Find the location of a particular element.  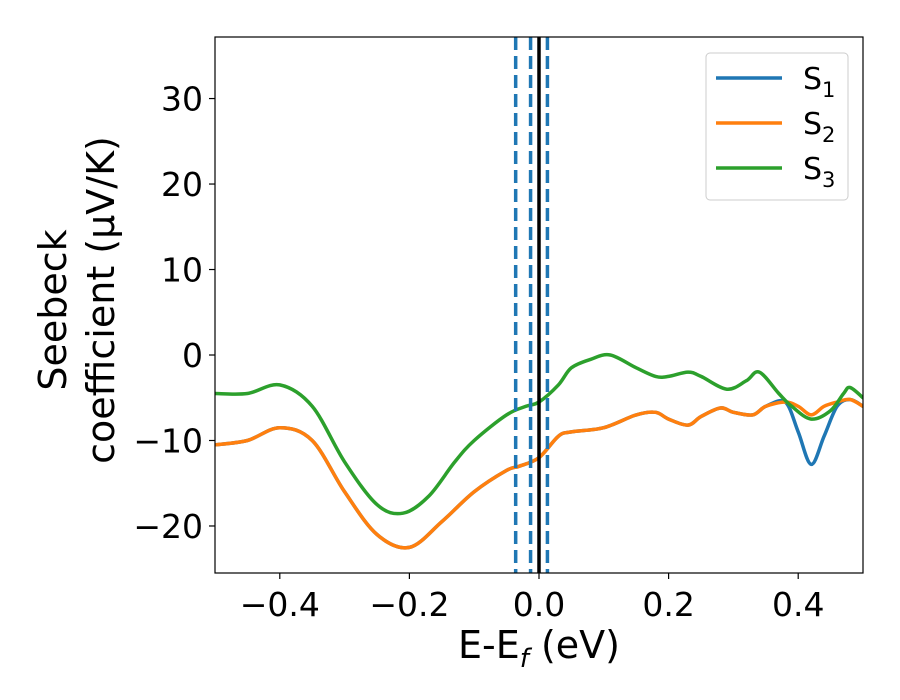

y-axis-label-line2: coefficient (μV/K) is located at coordinates (101, 300).